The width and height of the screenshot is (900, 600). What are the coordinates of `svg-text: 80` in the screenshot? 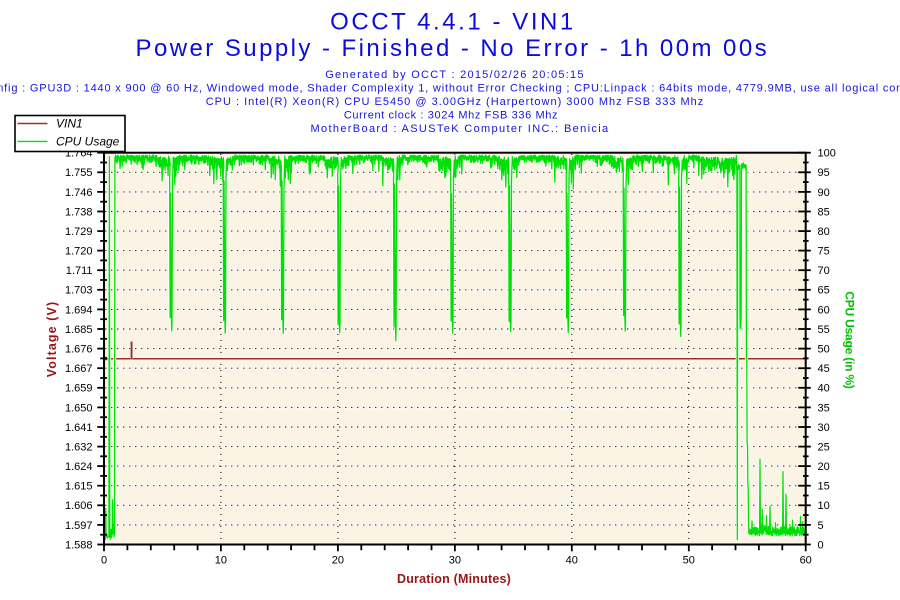 It's located at (824, 232).